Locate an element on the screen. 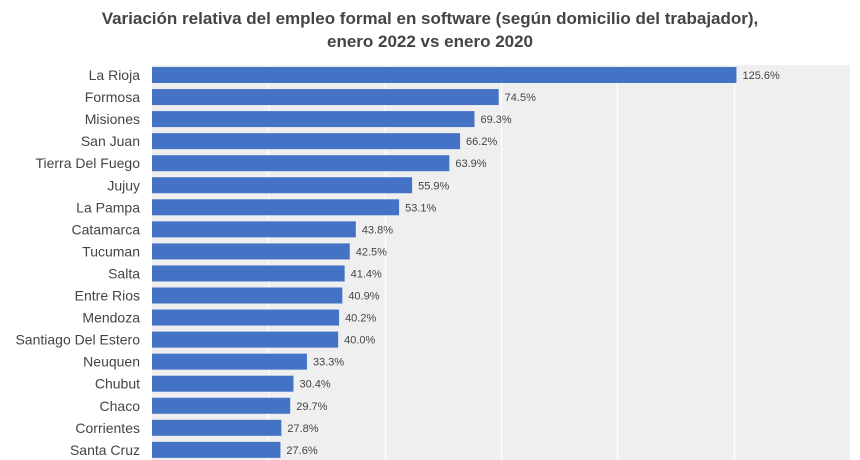 The height and width of the screenshot is (460, 860). value-label: 27.8% is located at coordinates (302, 429).